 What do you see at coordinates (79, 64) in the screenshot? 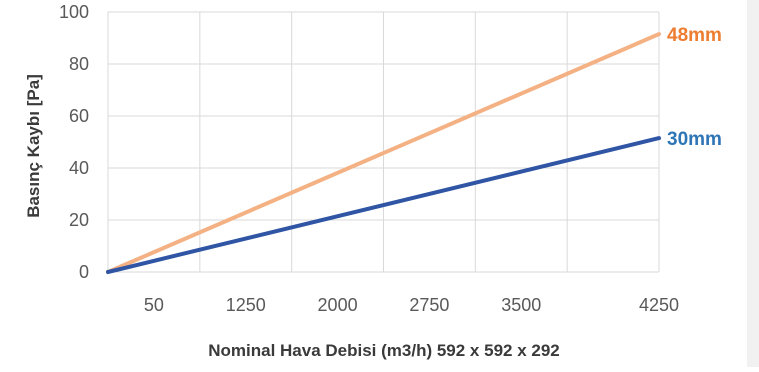
I see `y-tick-label: 80` at bounding box center [79, 64].